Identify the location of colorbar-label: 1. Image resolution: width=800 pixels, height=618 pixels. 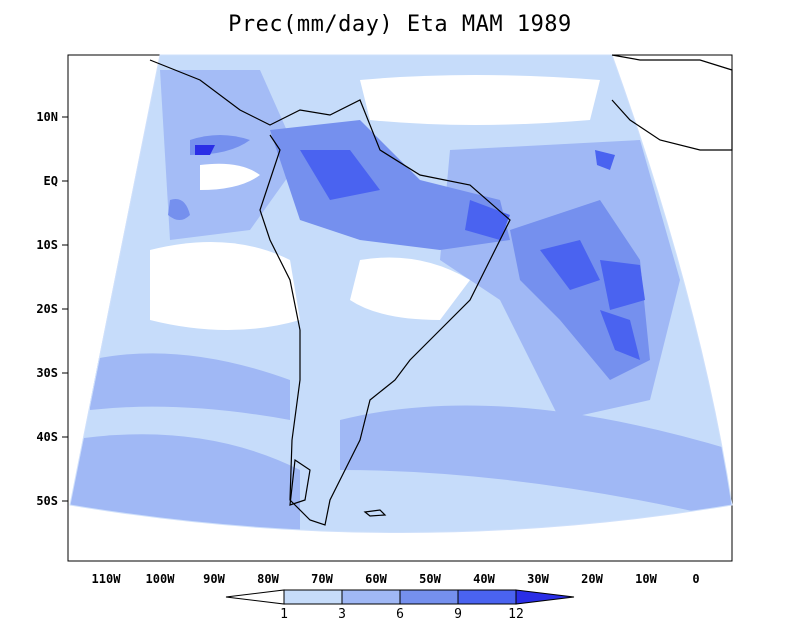
(284, 612).